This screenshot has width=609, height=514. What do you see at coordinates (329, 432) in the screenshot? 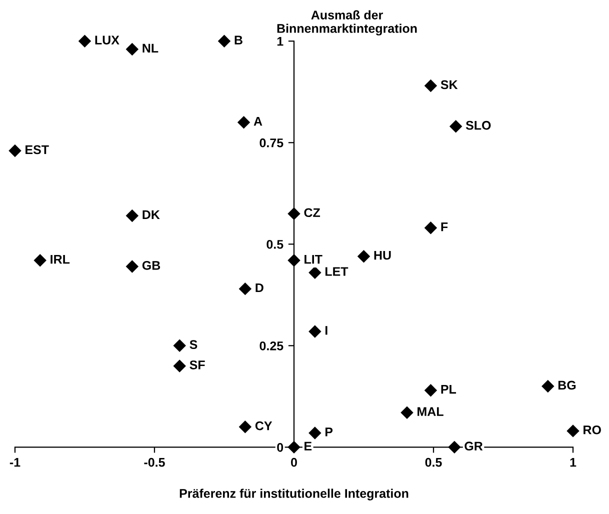
I see `annotation: P` at bounding box center [329, 432].